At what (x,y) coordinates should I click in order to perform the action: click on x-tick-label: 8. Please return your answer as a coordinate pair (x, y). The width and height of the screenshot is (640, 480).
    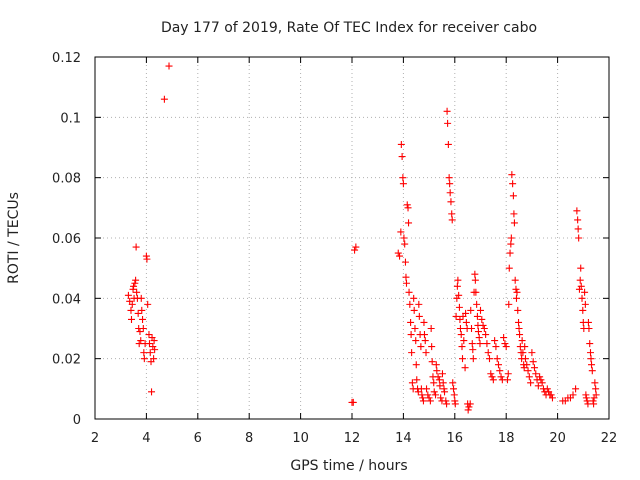
    Looking at the image, I should click on (249, 438).